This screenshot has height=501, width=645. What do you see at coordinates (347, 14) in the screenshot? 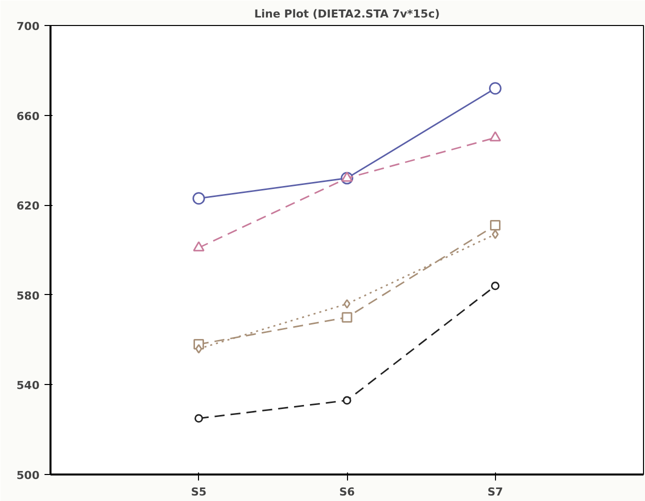
I see `chart-title: Line Plot (DIETA2.STA 7v*15c)` at bounding box center [347, 14].